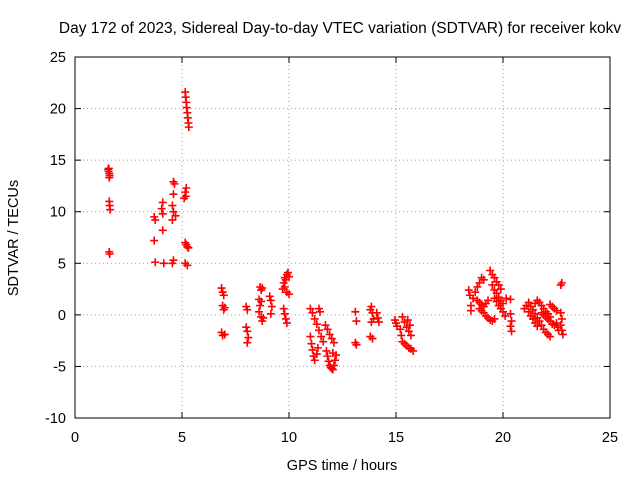 Image resolution: width=640 pixels, height=480 pixels. I want to click on x-tick-label: 10, so click(289, 438).